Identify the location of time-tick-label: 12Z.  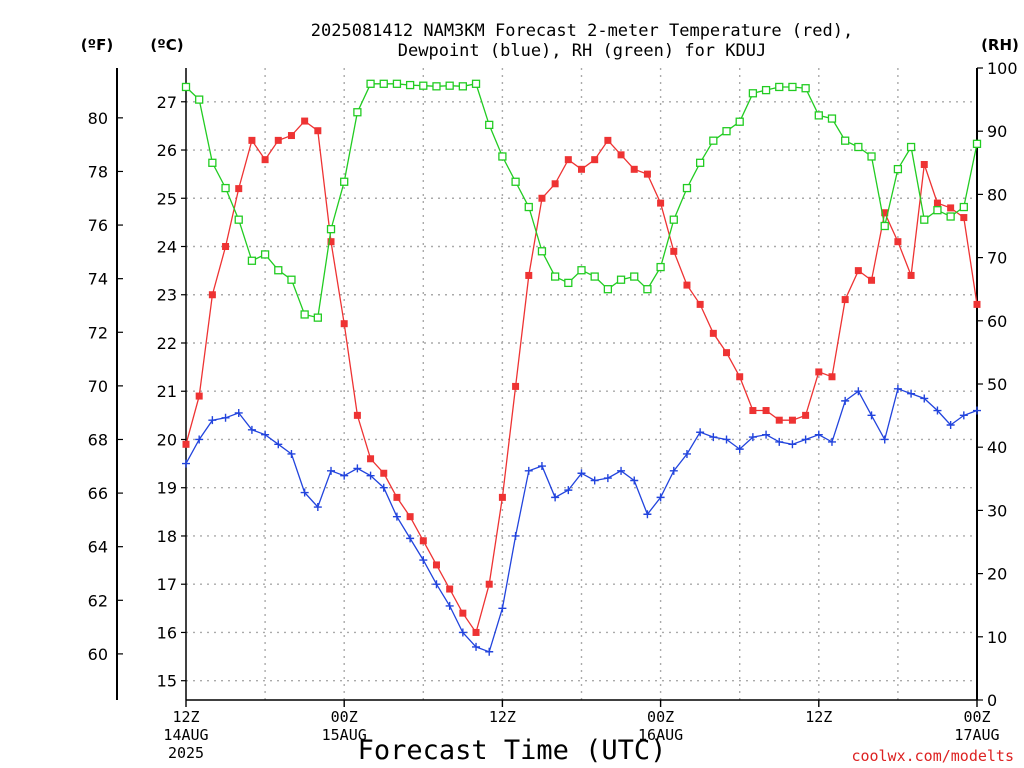
(185, 717).